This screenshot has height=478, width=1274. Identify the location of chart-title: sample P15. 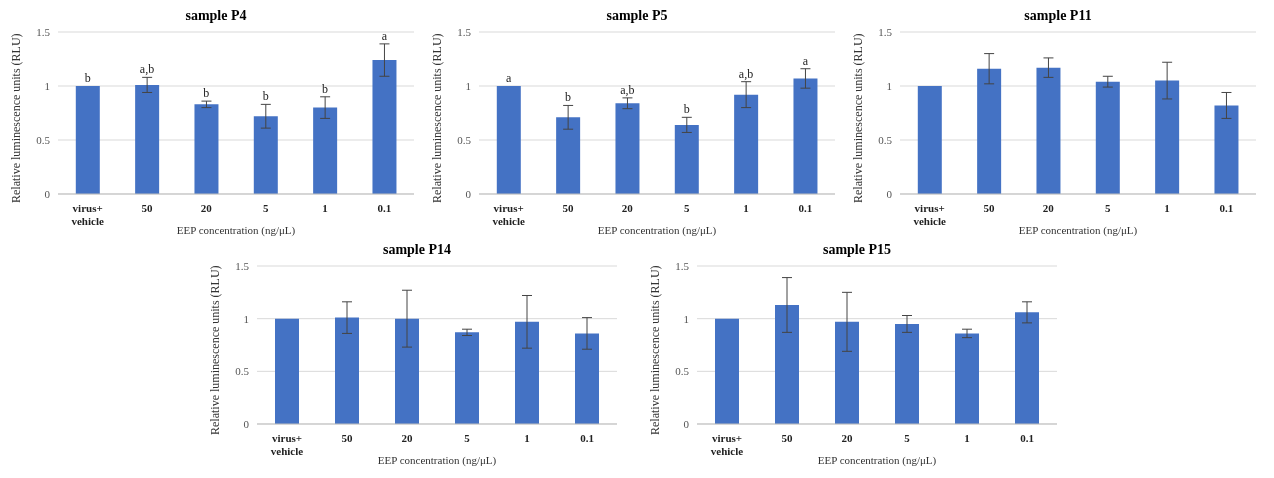
(857, 250).